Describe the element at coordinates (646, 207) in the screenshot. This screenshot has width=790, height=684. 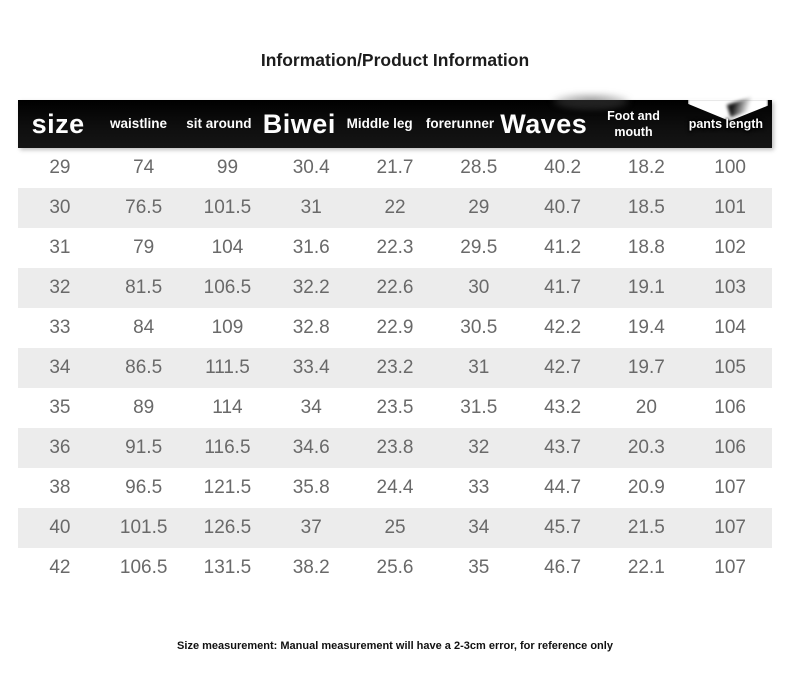
I see `table-cell: 18.5` at that location.